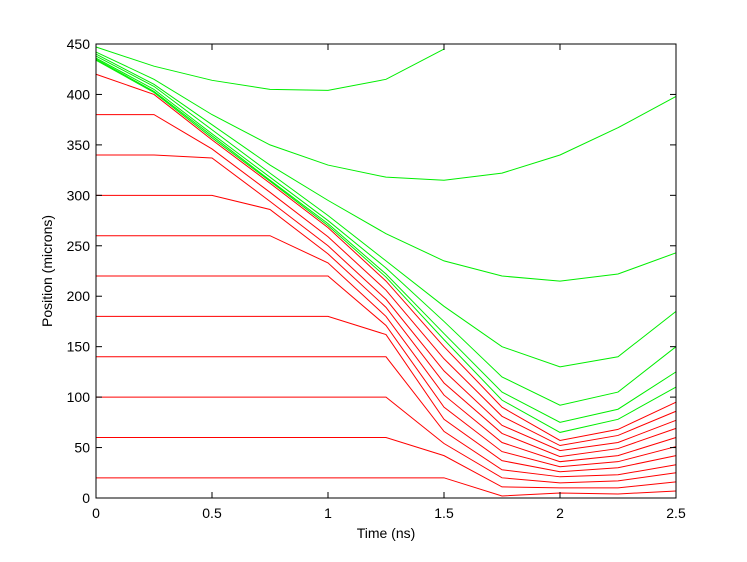  I want to click on x-tick-label: 2.5, so click(676, 513).